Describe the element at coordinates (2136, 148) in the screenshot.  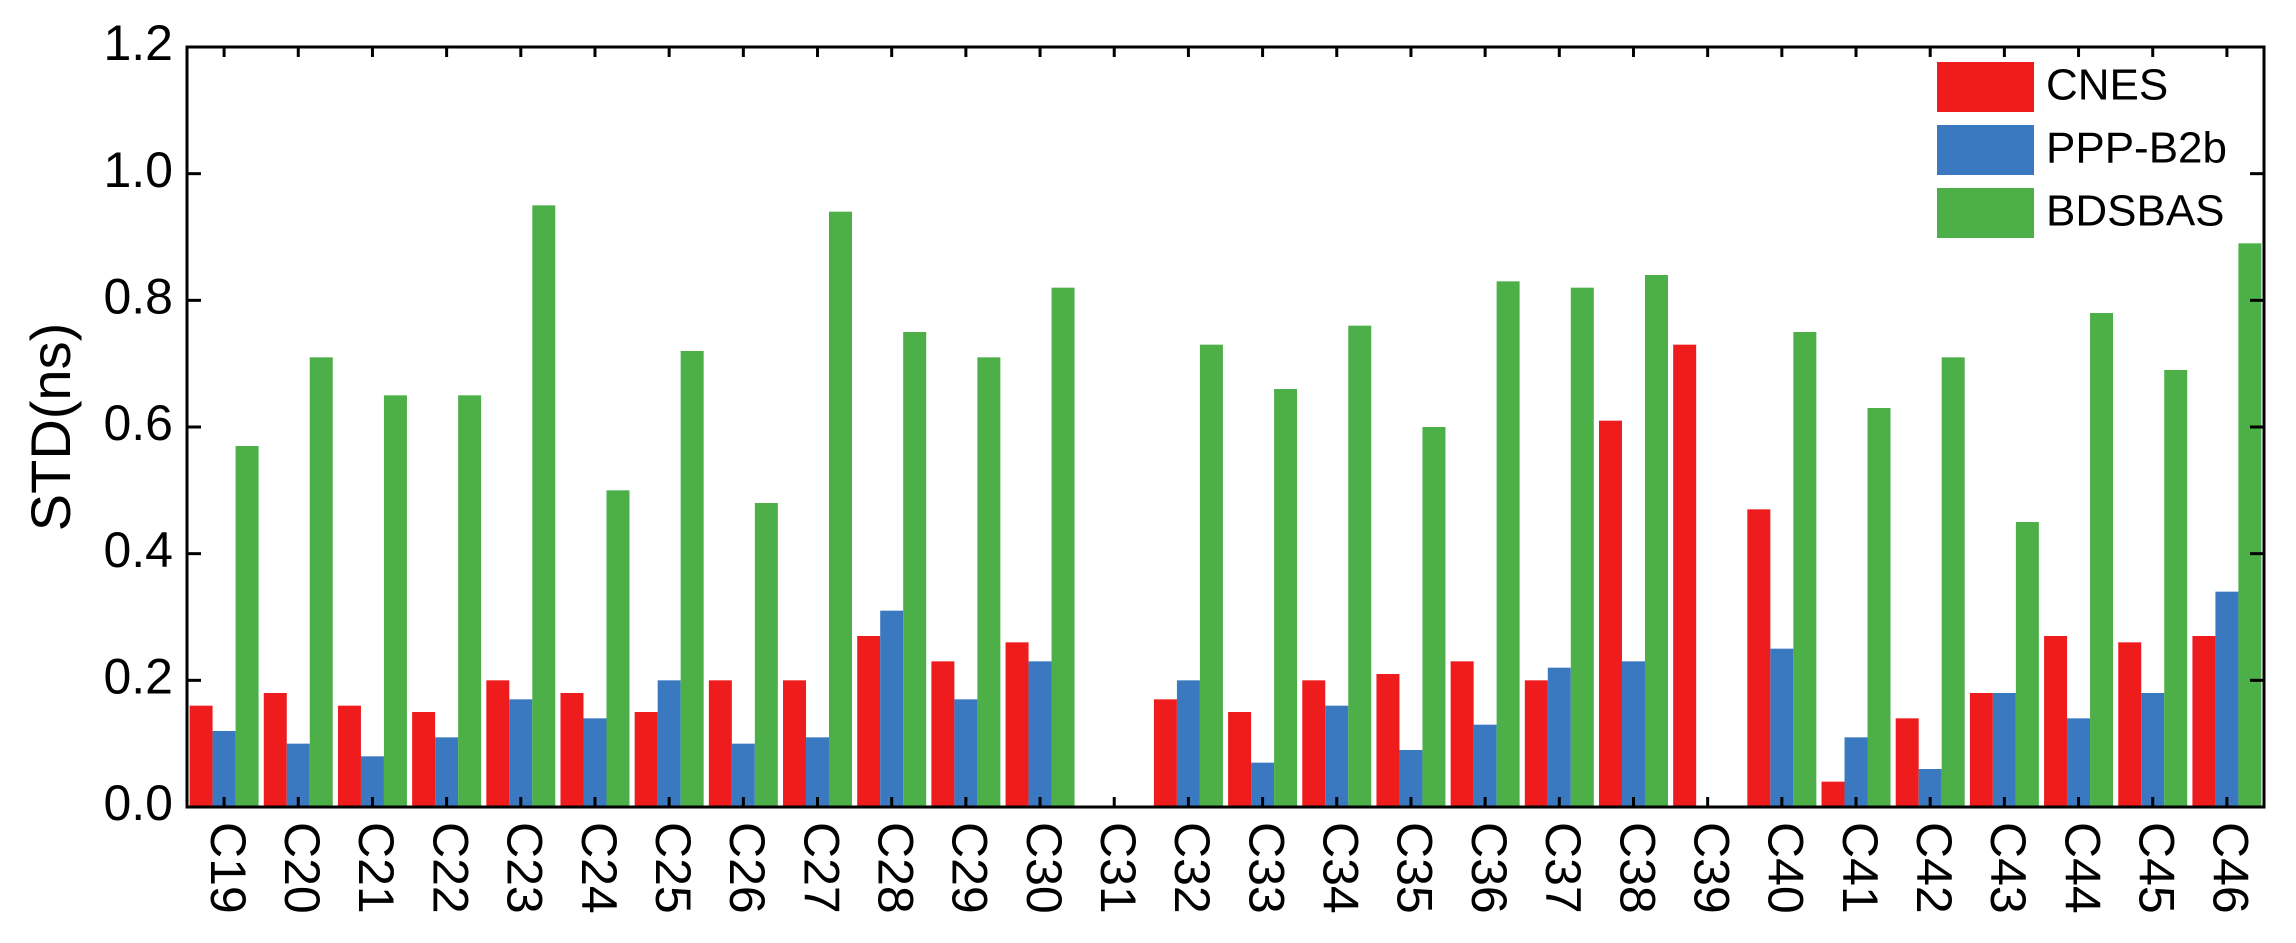
I see `legend-label: PPP-B2b` at that location.